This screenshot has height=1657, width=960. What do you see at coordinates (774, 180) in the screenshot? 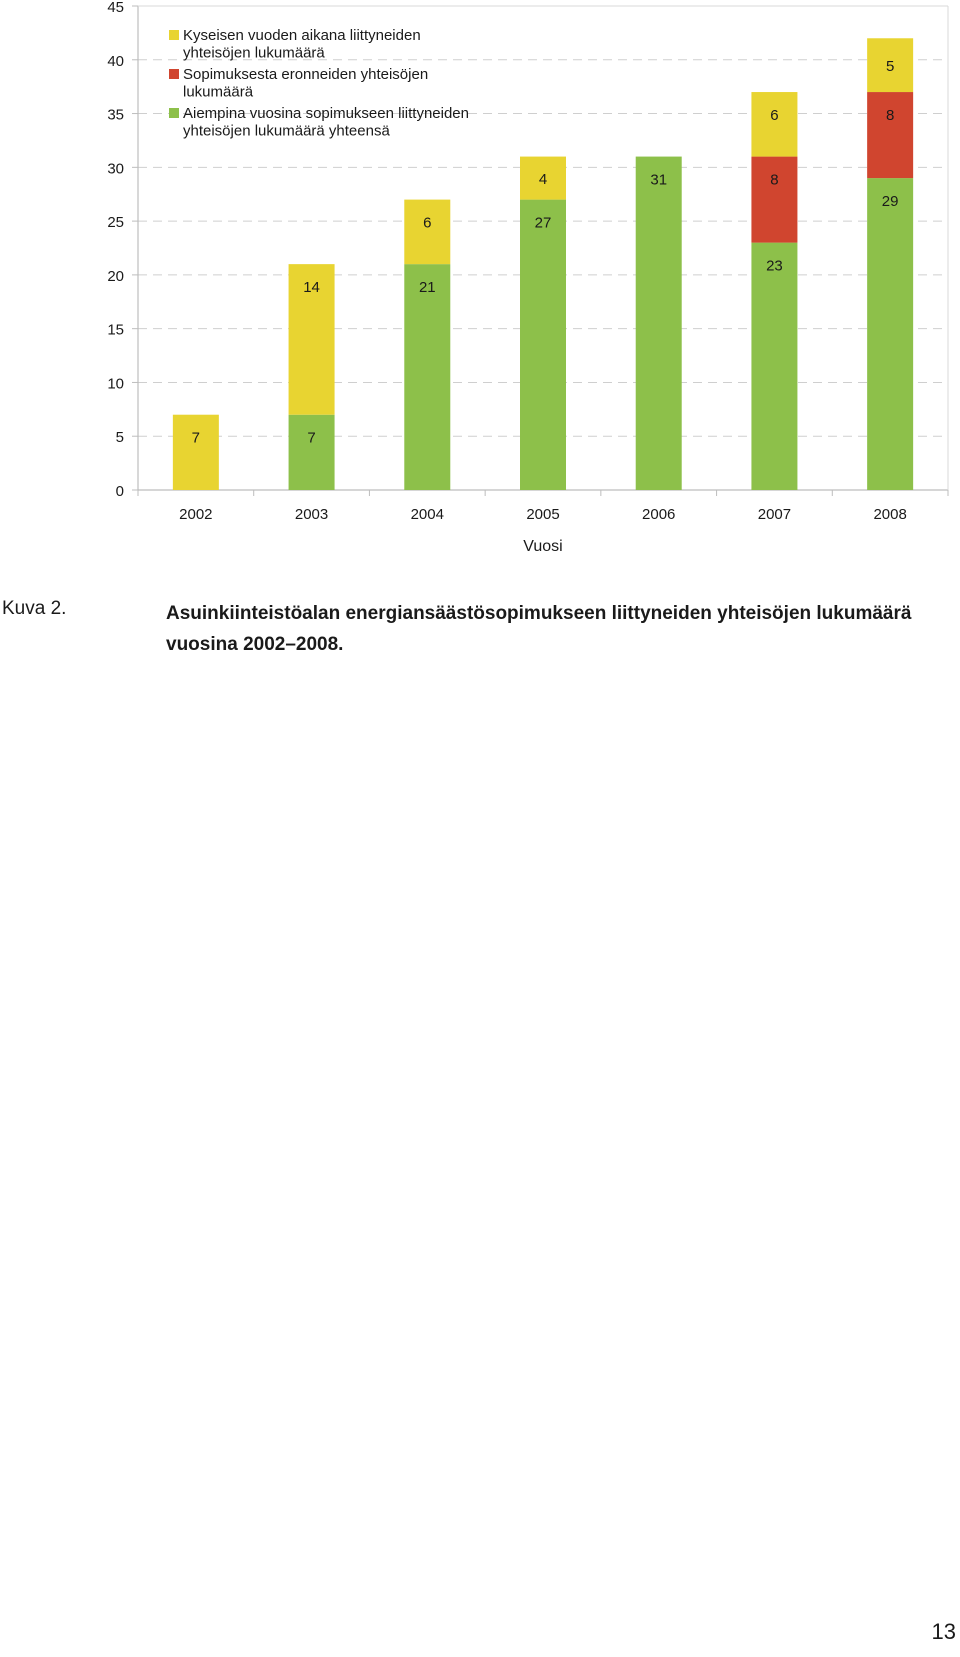
I see `data-label-2007-s1: 8` at bounding box center [774, 180].